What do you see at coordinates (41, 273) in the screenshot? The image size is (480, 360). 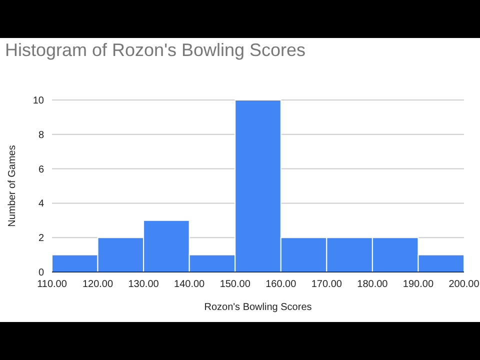 I see `y-tick-label: 0` at bounding box center [41, 273].